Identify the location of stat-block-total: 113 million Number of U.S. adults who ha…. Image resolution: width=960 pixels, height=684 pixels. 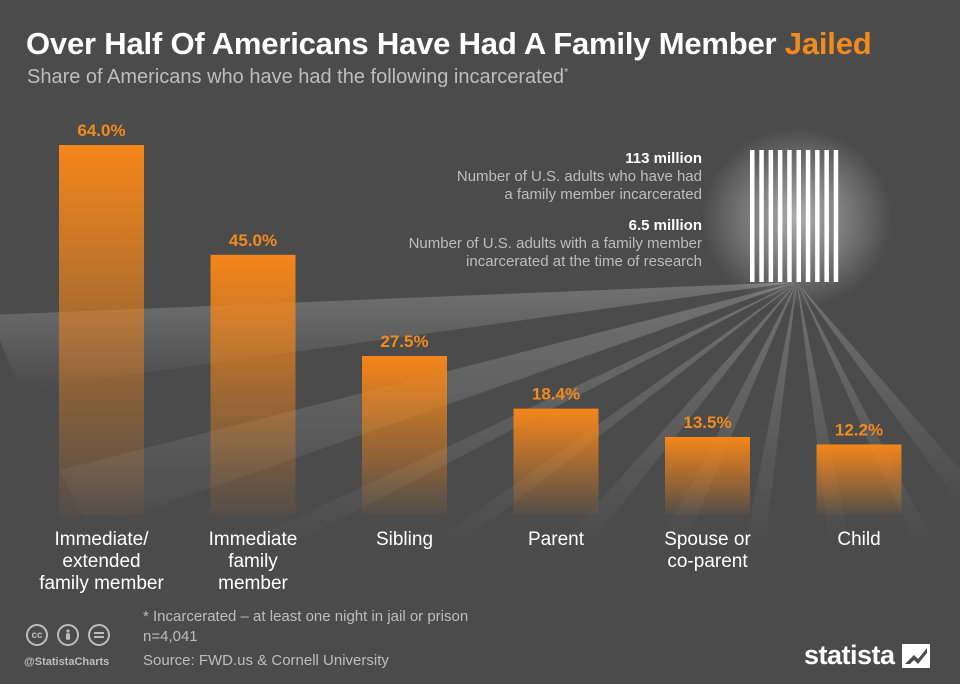
(579, 177).